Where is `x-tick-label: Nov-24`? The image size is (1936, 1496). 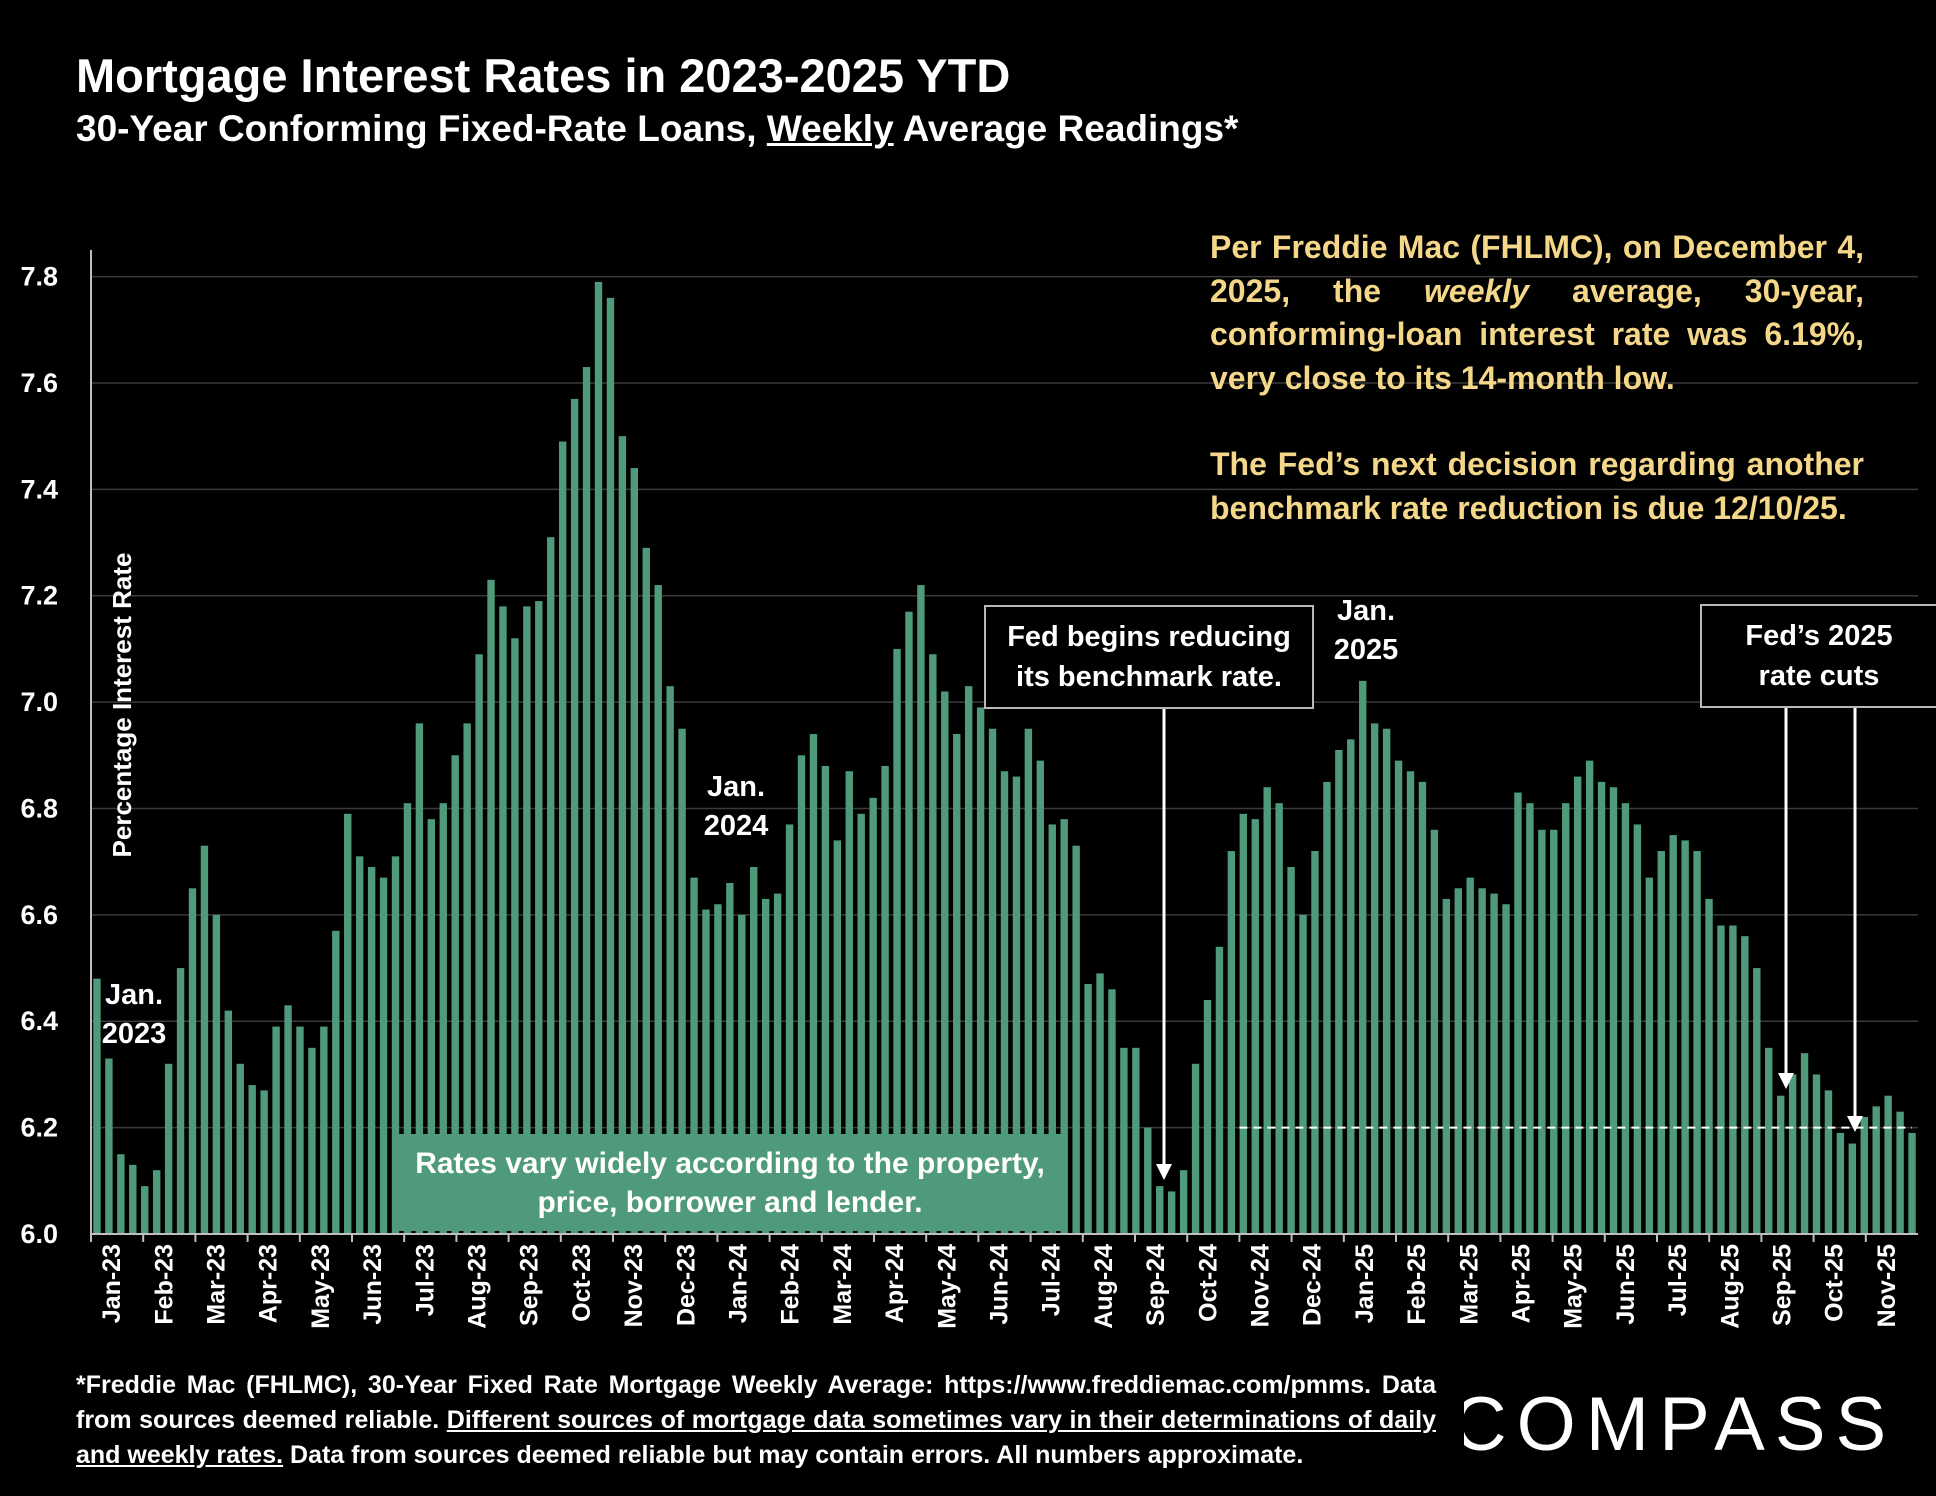
x-tick-label: Nov-24 is located at coordinates (1261, 1285).